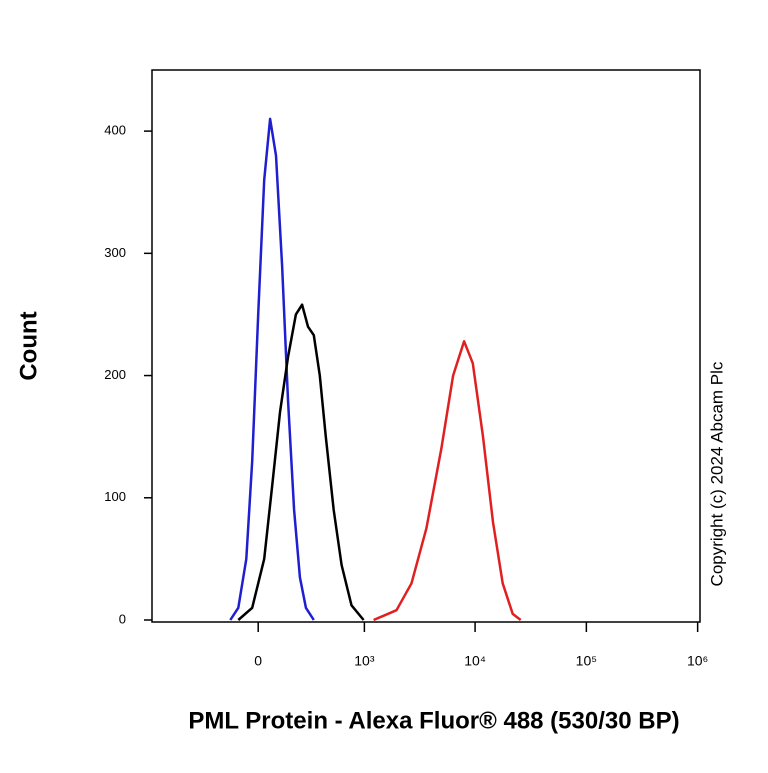  I want to click on y-tick-label: 0, so click(122, 618).